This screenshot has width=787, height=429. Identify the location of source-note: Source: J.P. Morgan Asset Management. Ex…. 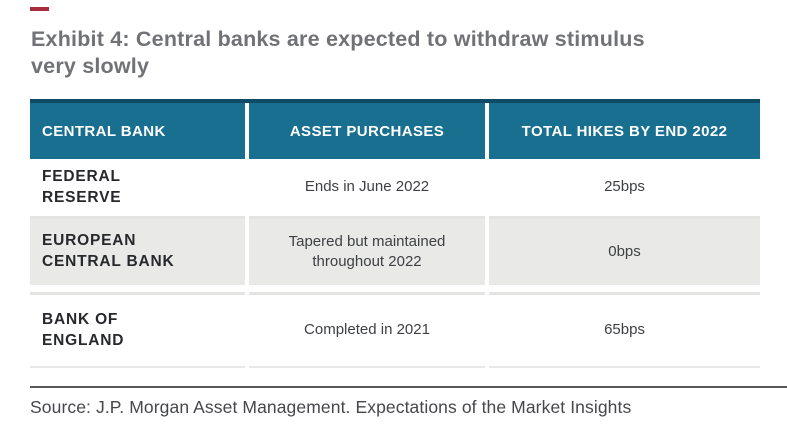
(331, 407).